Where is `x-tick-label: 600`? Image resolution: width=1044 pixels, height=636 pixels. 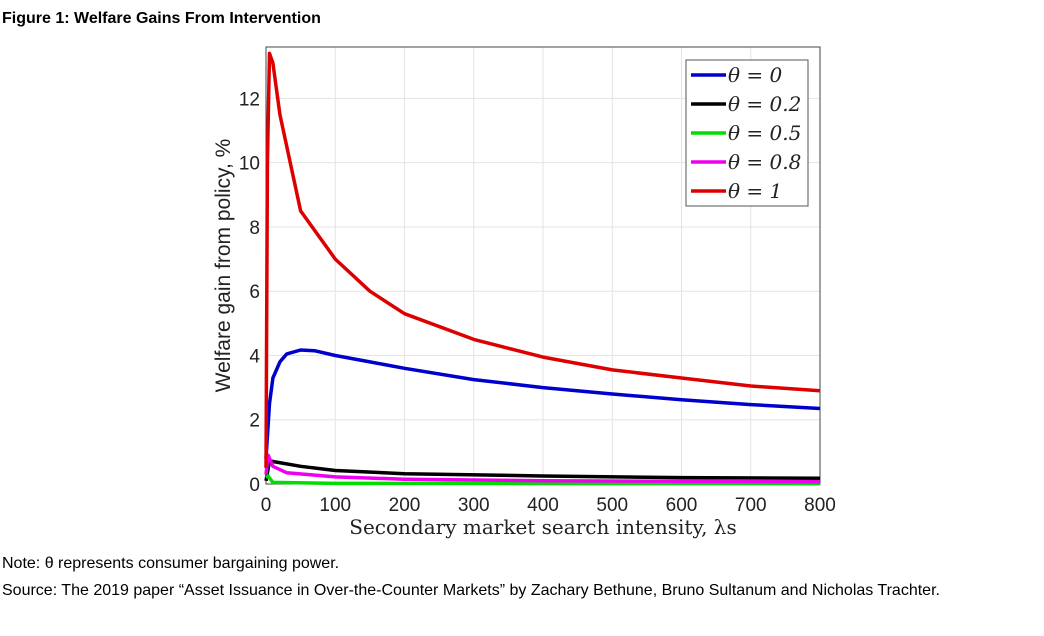 x-tick-label: 600 is located at coordinates (682, 505).